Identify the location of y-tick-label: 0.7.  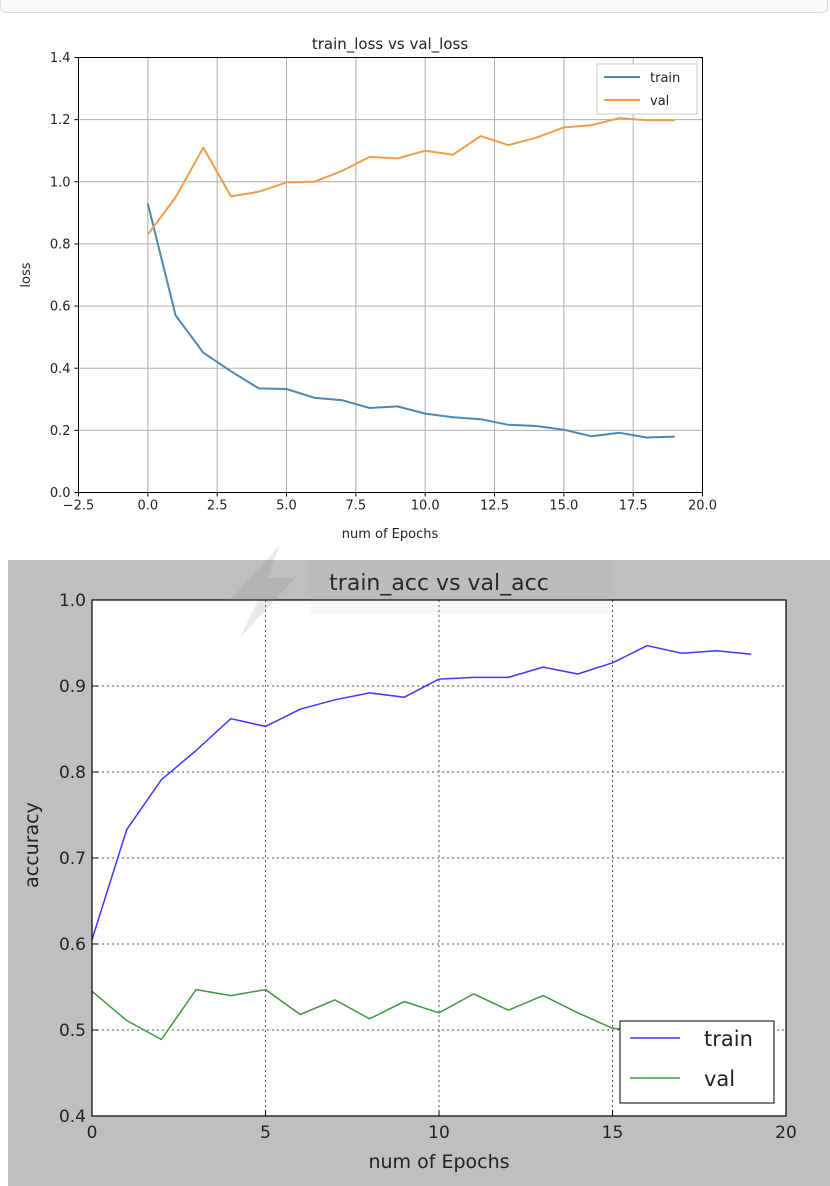
(72, 859).